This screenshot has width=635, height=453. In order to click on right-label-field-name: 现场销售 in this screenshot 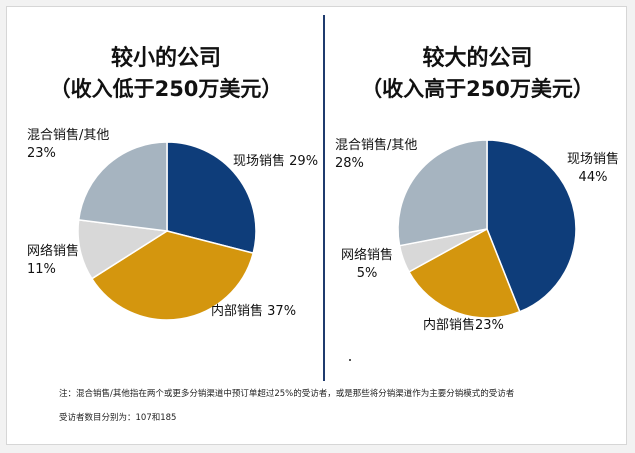, I will do `click(593, 159)`.